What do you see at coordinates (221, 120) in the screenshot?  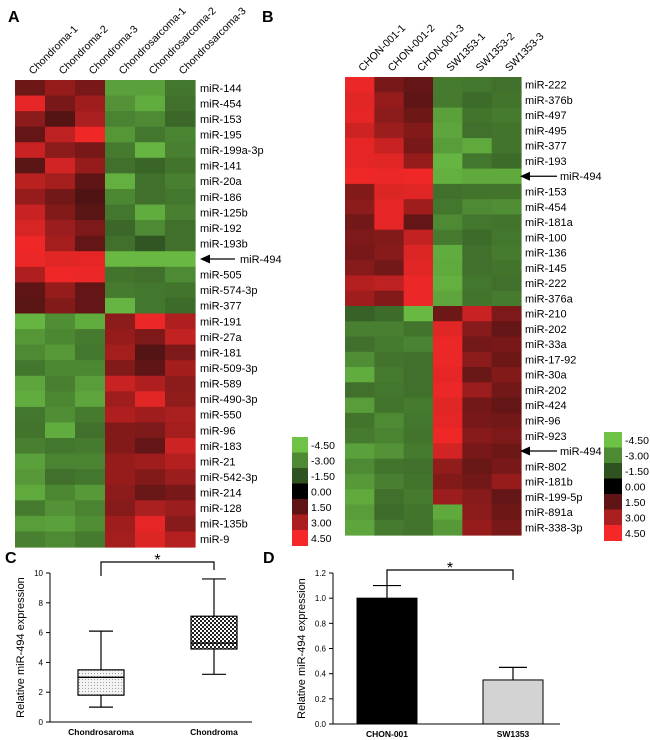 I see `row-label: miR-153` at bounding box center [221, 120].